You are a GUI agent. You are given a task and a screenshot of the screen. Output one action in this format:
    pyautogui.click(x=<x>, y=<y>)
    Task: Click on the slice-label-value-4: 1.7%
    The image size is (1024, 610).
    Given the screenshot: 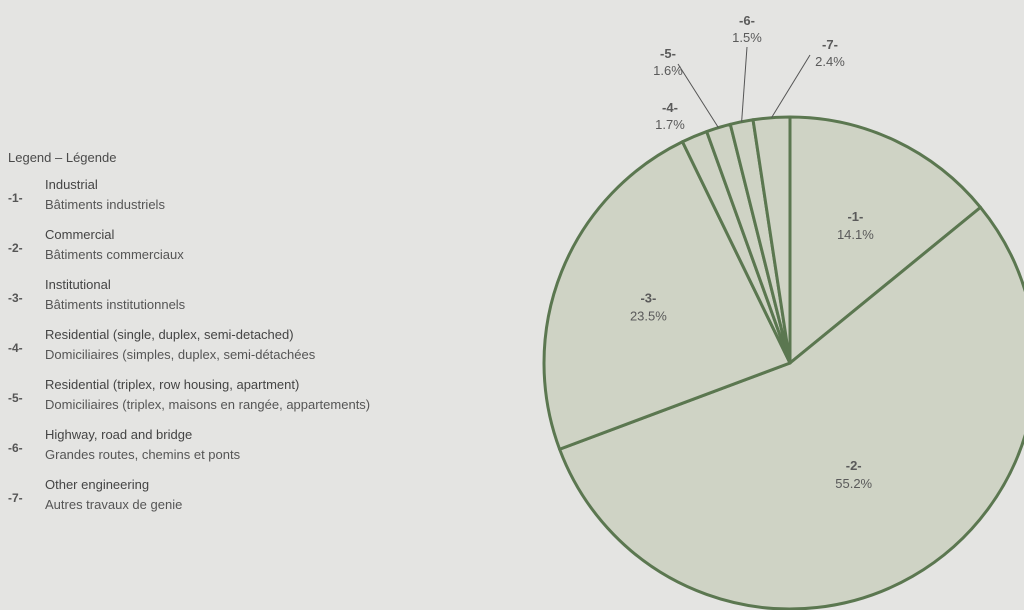 What is the action you would take?
    pyautogui.click(x=670, y=124)
    